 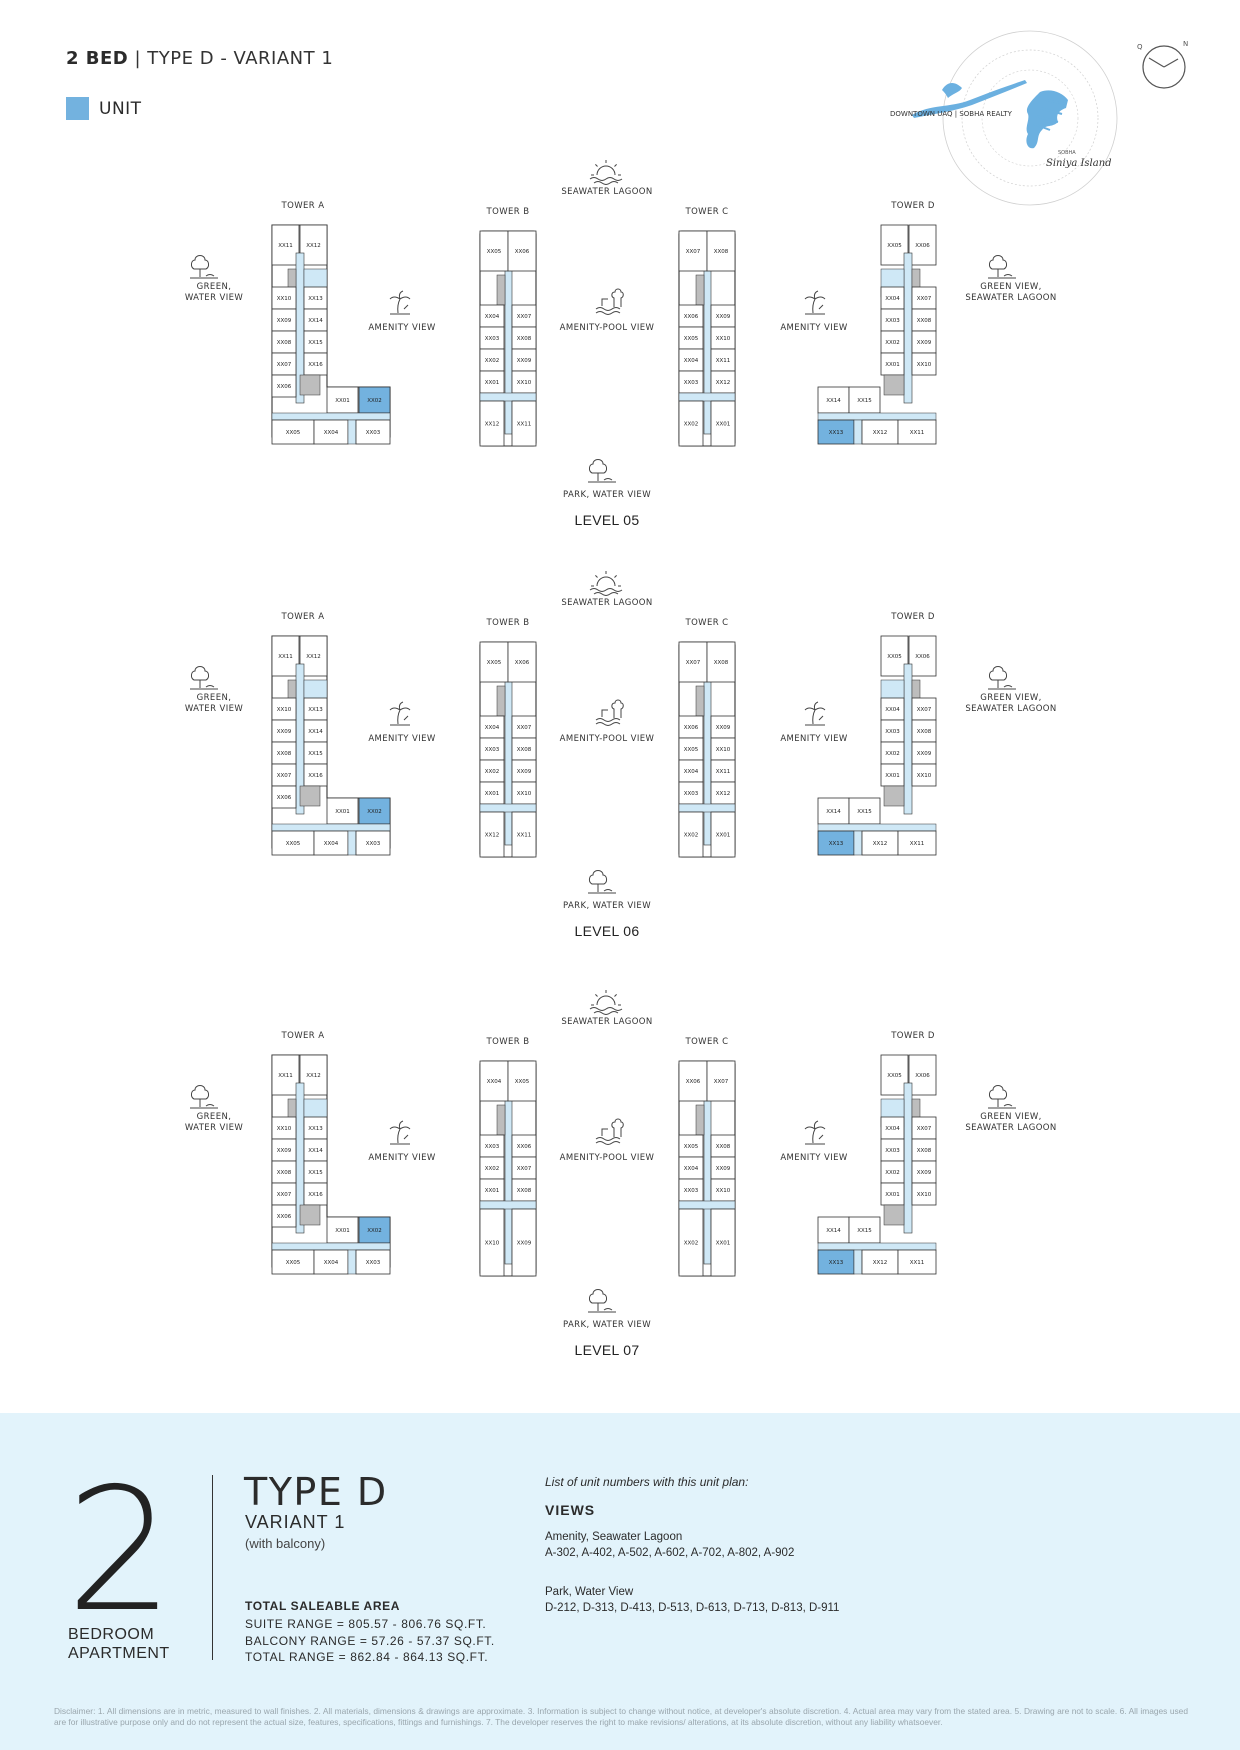 I want to click on suite-range: SUITE RANGE = 805.57 - 806.76 SQ.FT., so click(x=366, y=1624).